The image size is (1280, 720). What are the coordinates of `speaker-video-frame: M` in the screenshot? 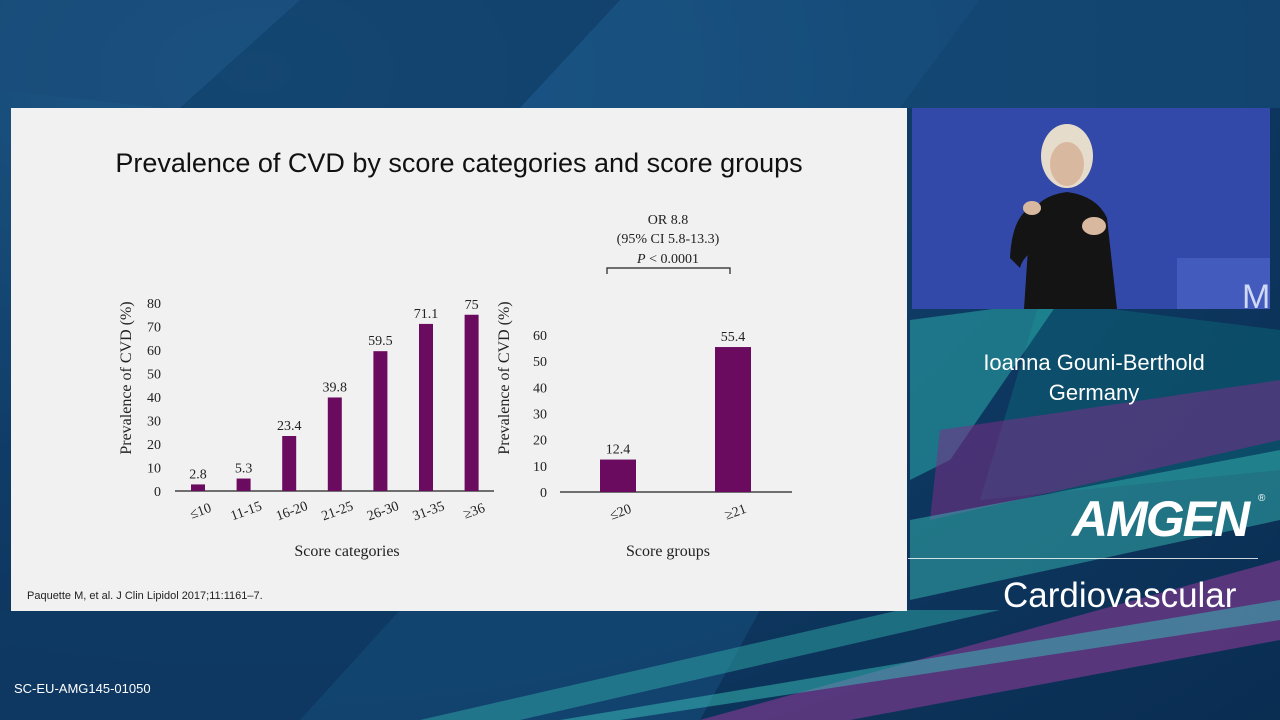 It's located at (1091, 208).